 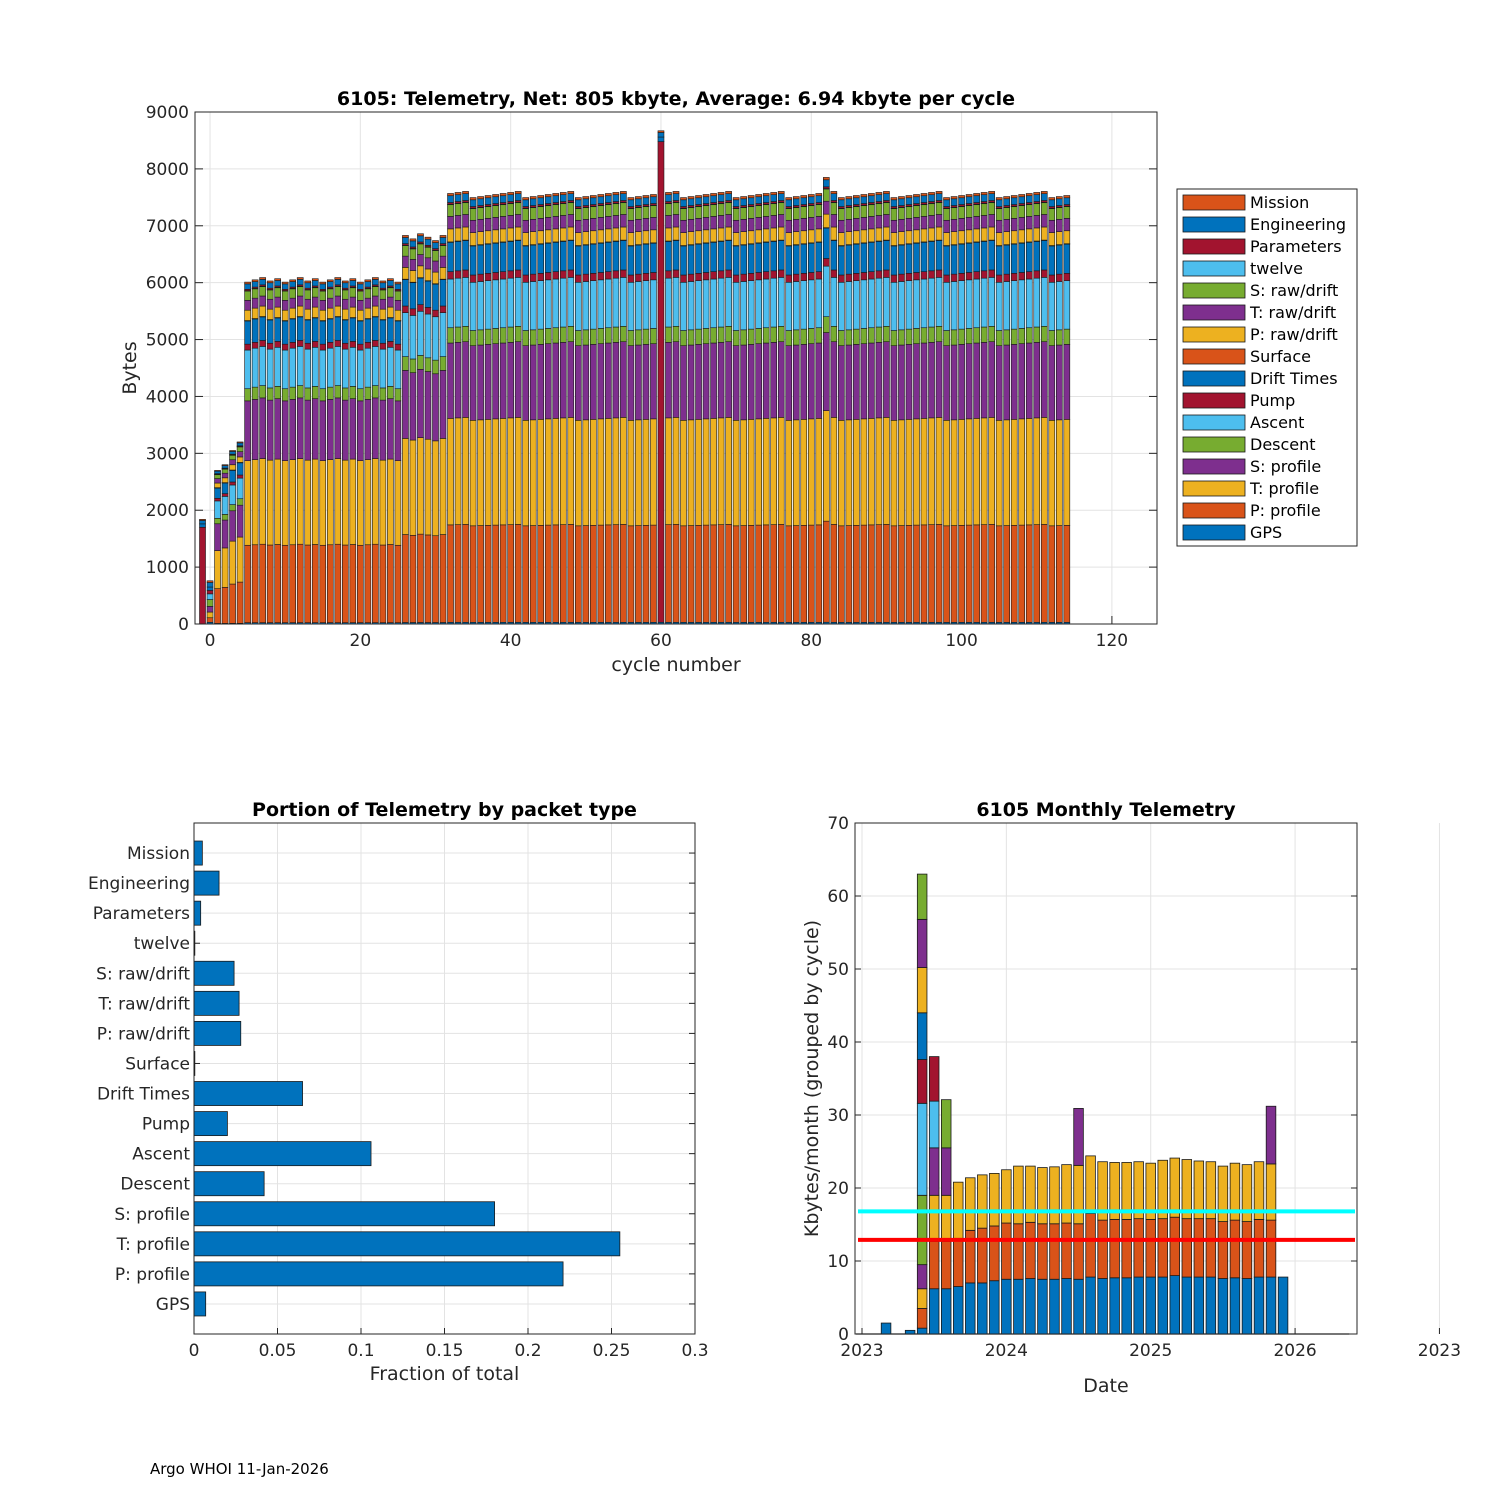 I want to click on bar-segment-s-profile, so click(x=240, y=521).